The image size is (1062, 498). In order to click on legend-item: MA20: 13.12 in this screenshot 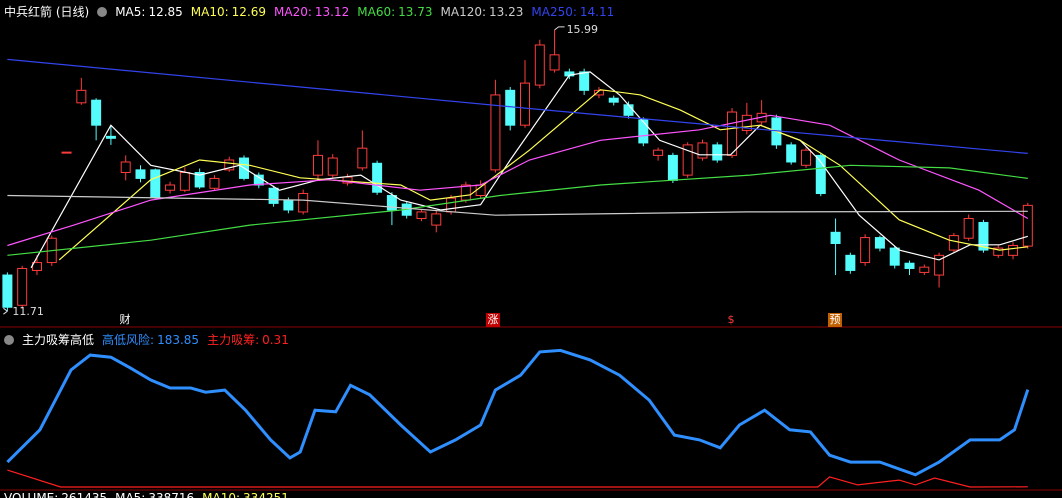, I will do `click(311, 12)`.